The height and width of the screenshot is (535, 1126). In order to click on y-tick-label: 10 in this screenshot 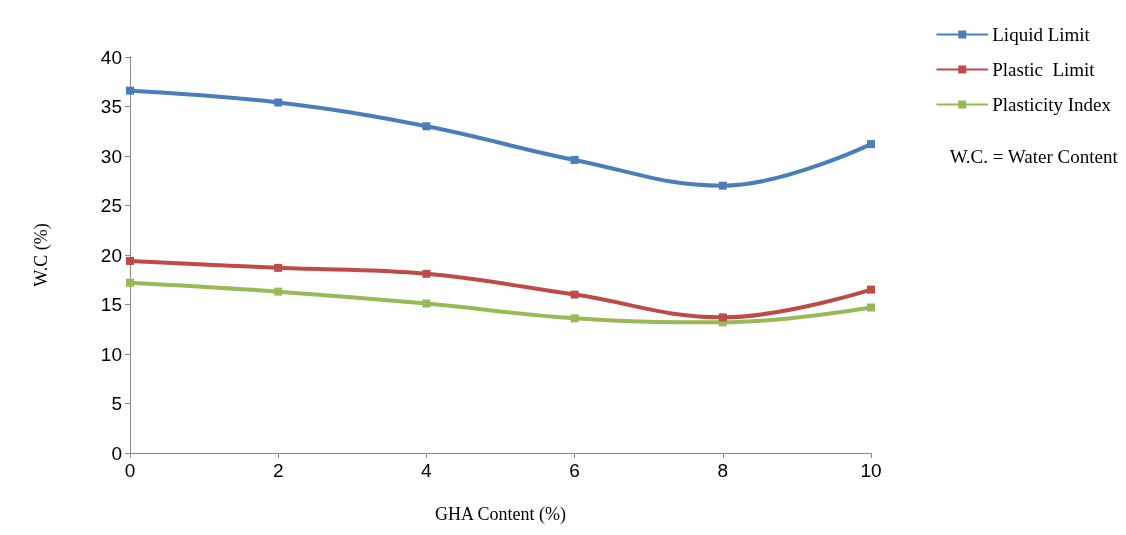, I will do `click(111, 354)`.